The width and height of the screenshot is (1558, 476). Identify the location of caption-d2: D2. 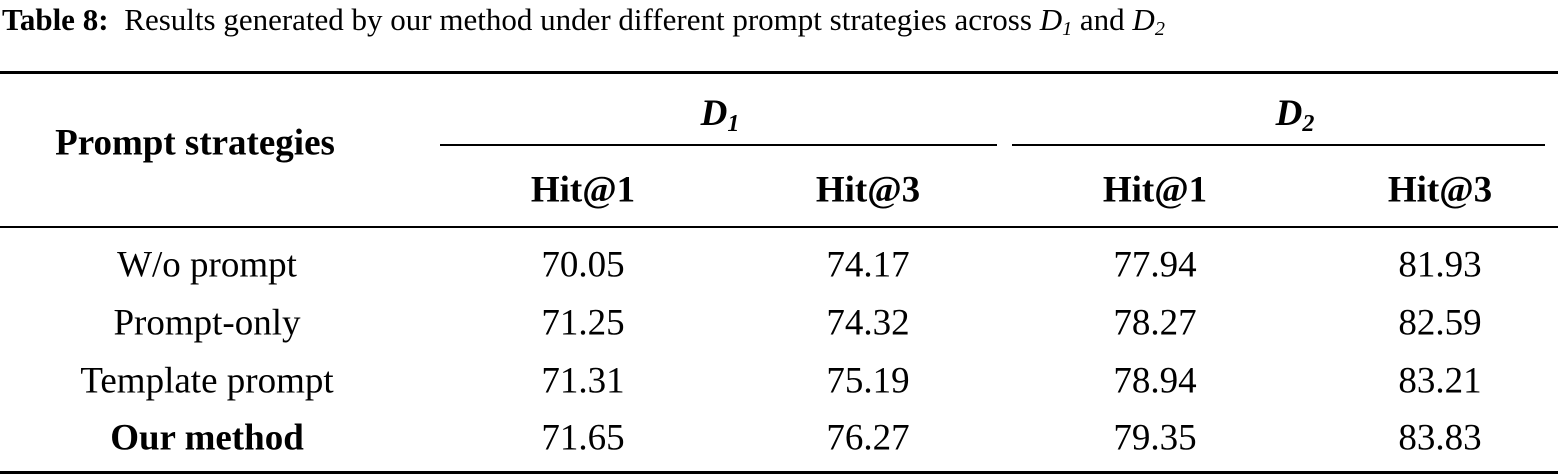
(1148, 21).